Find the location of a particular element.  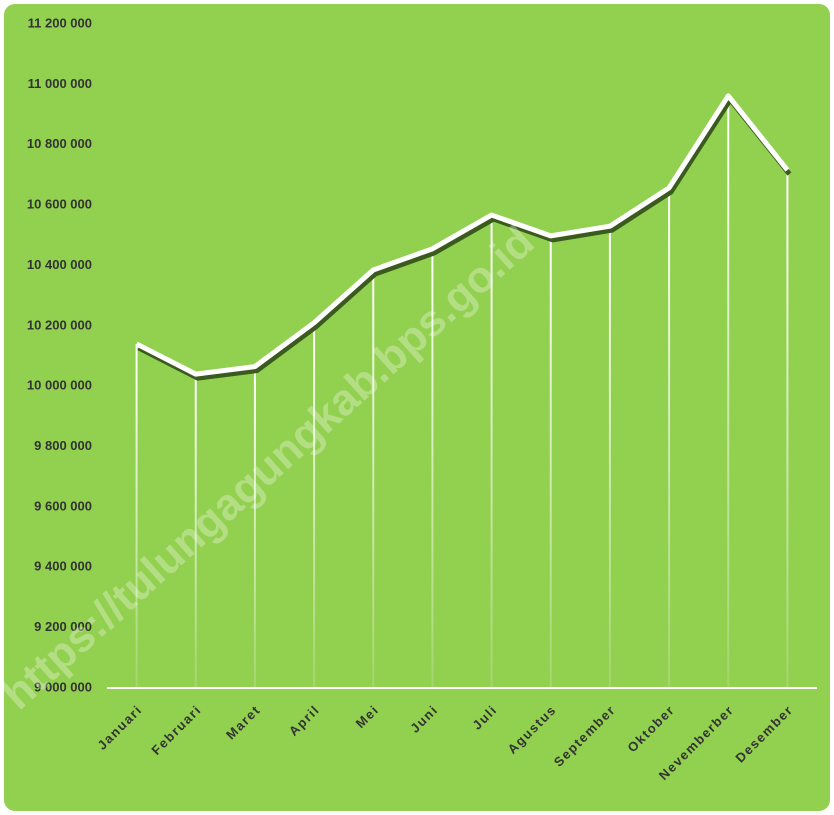

y-tick-label: 10 400 000 is located at coordinates (59, 264).